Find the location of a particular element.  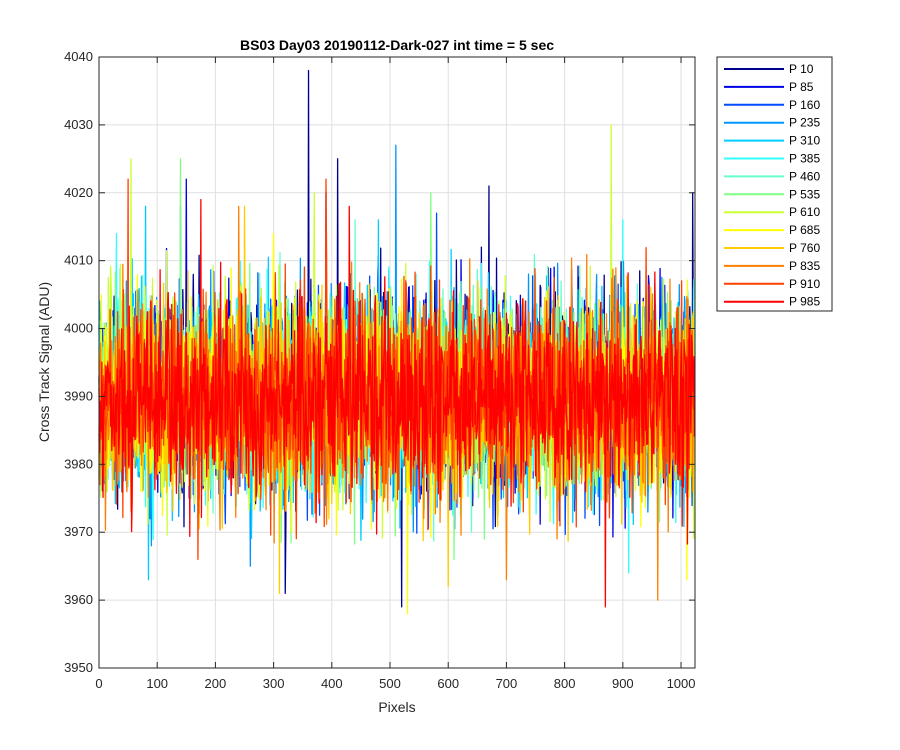

legend-entry-label: P 835 is located at coordinates (804, 266).